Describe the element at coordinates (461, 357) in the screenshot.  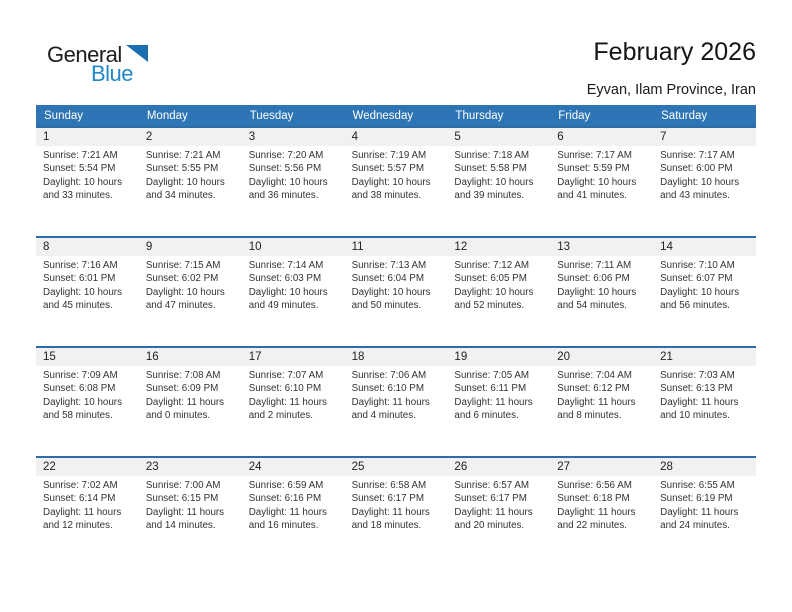
I see `day-number: 19` at that location.